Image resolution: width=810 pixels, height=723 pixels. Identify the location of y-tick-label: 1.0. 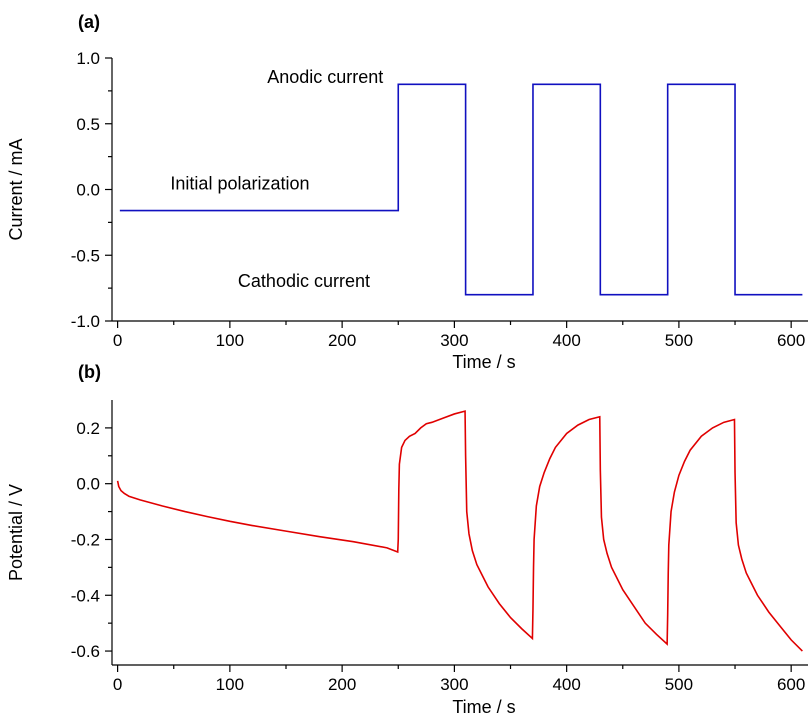
(88, 58).